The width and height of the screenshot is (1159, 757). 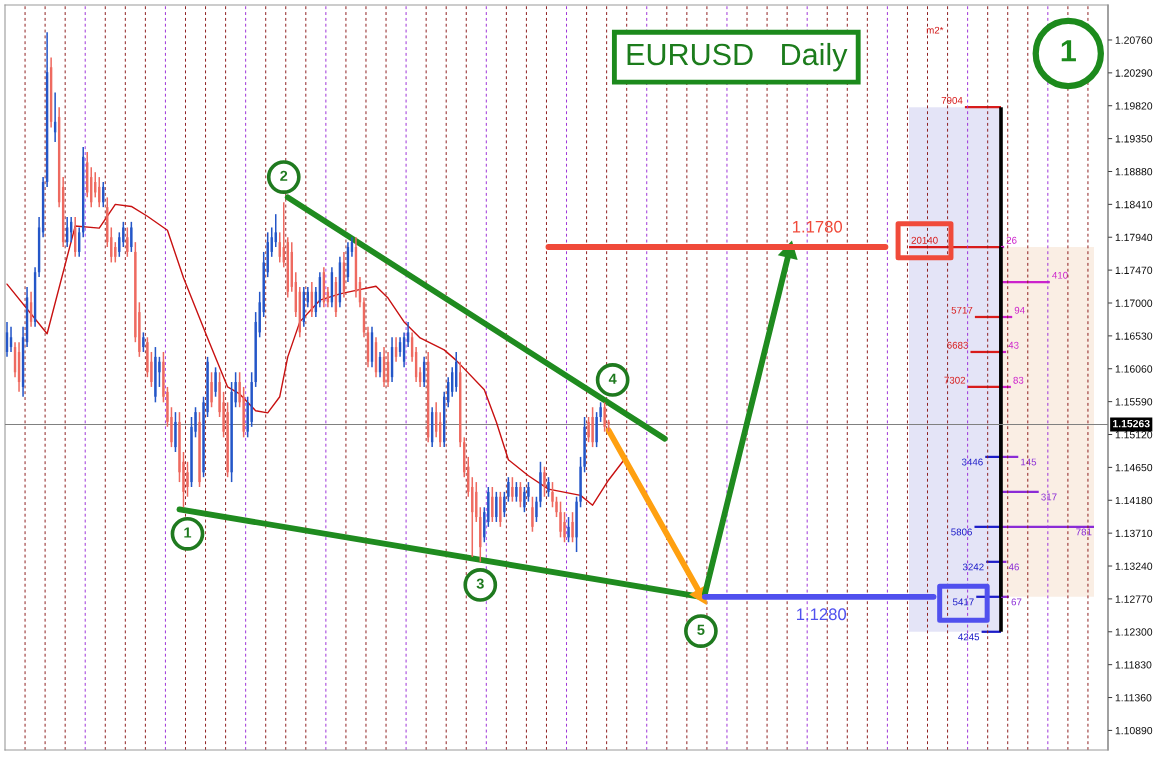 What do you see at coordinates (1016, 602) in the screenshot?
I see `data-label: 67` at bounding box center [1016, 602].